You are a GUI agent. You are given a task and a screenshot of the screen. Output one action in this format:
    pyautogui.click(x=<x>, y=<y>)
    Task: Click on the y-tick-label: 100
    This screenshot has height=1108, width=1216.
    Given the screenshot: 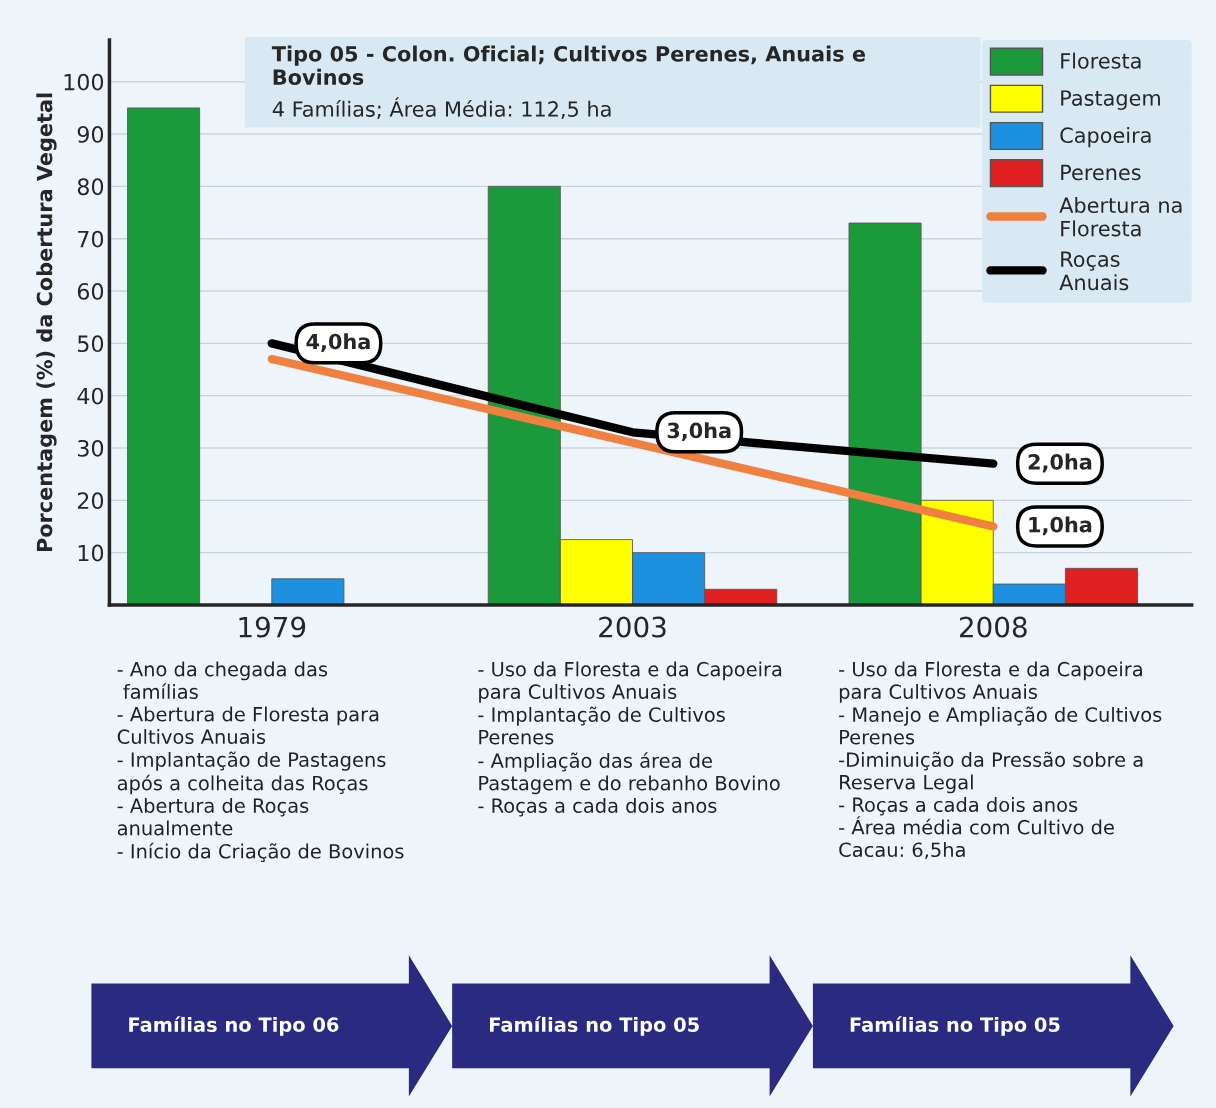 What is the action you would take?
    pyautogui.click(x=84, y=82)
    